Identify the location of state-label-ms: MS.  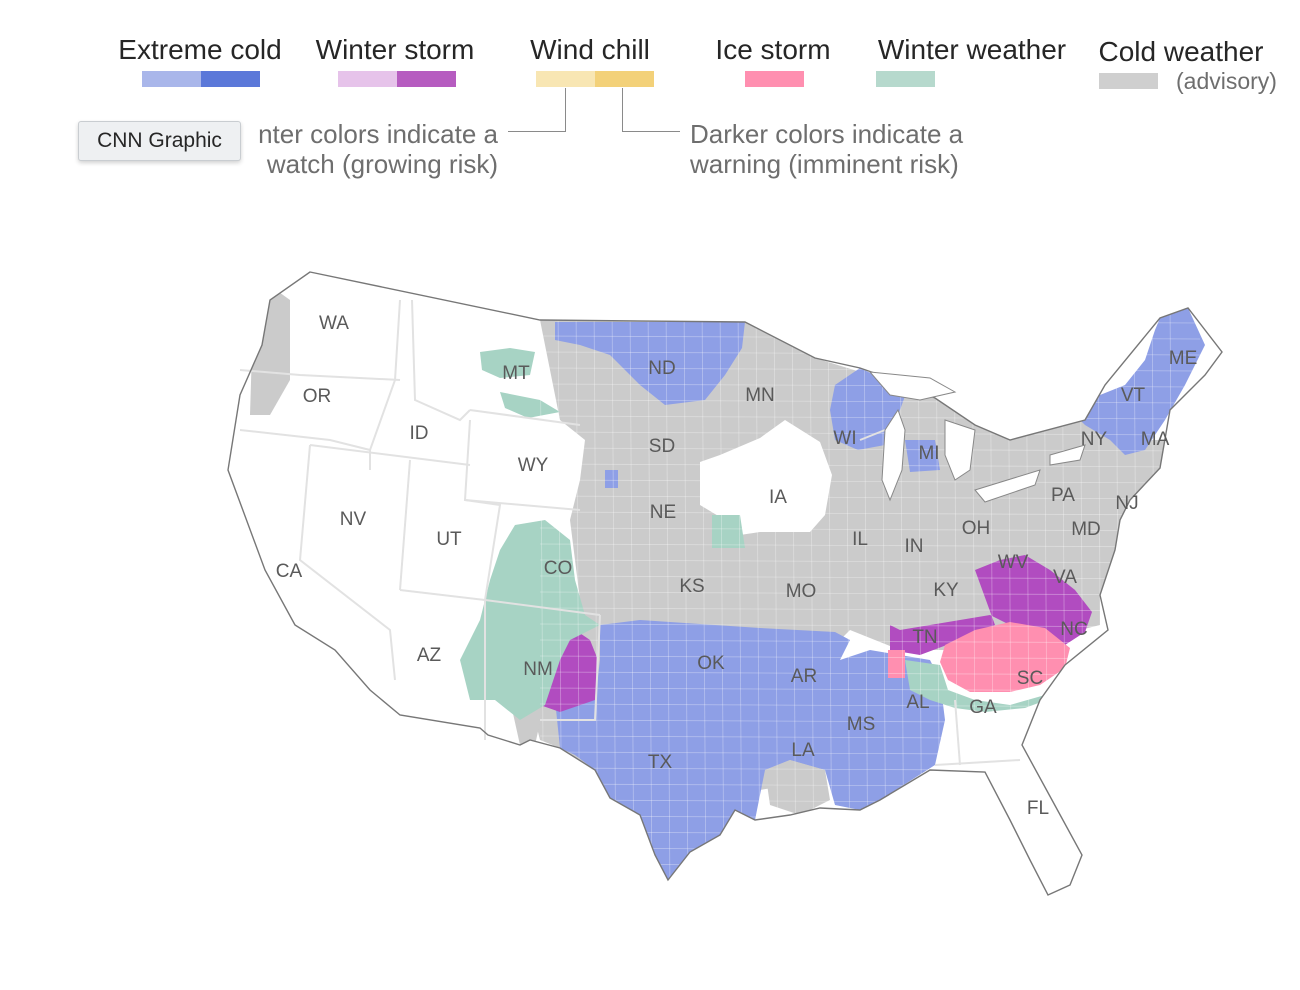
(861, 724).